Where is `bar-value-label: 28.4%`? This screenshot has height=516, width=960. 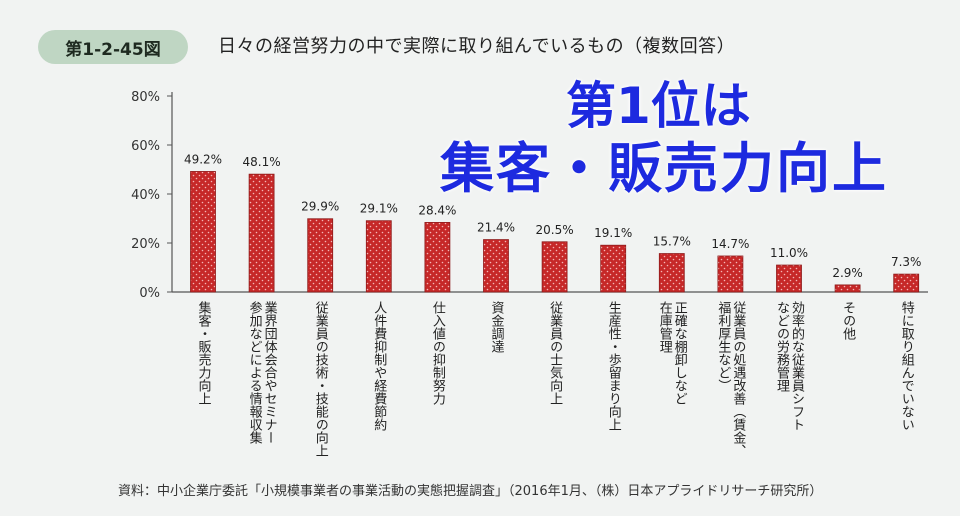
bar-value-label: 28.4% is located at coordinates (437, 210).